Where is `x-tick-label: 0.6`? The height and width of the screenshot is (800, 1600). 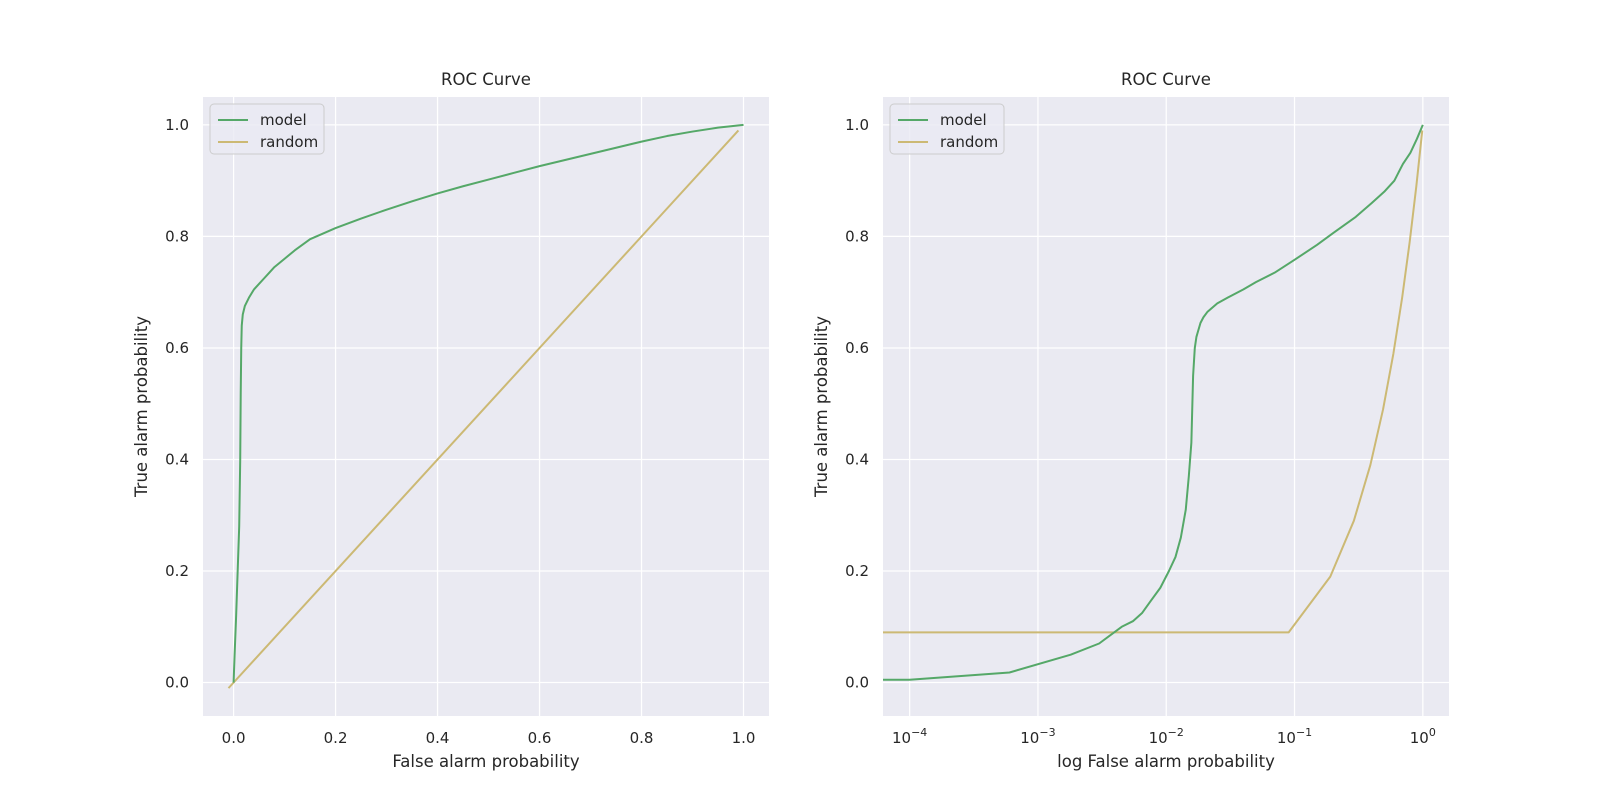 x-tick-label: 0.6 is located at coordinates (540, 738).